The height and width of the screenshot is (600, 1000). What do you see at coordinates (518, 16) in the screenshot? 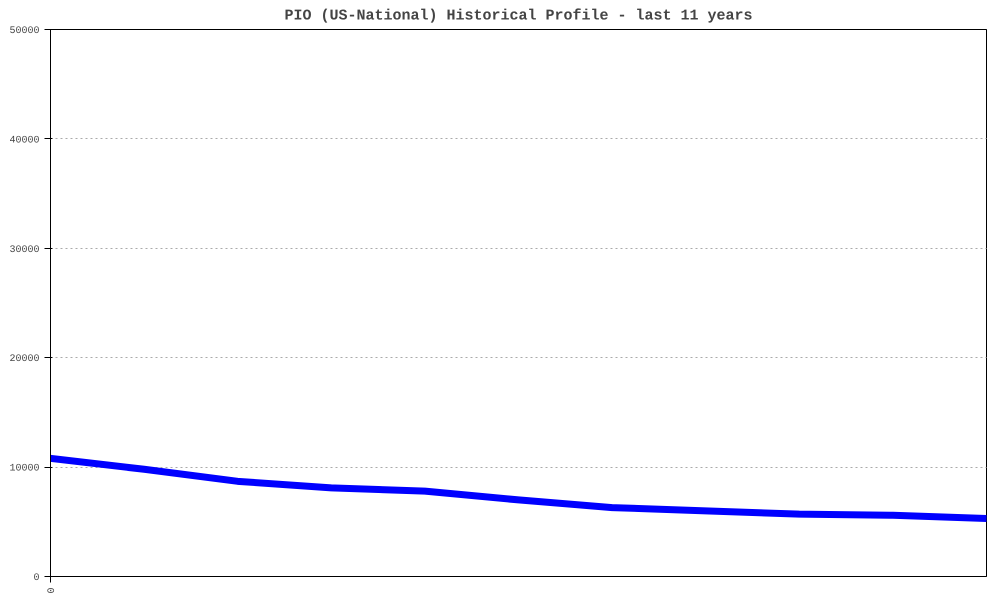
I see `chart-title: PIO (US-National) Historical Profile - last 11 years` at bounding box center [518, 16].